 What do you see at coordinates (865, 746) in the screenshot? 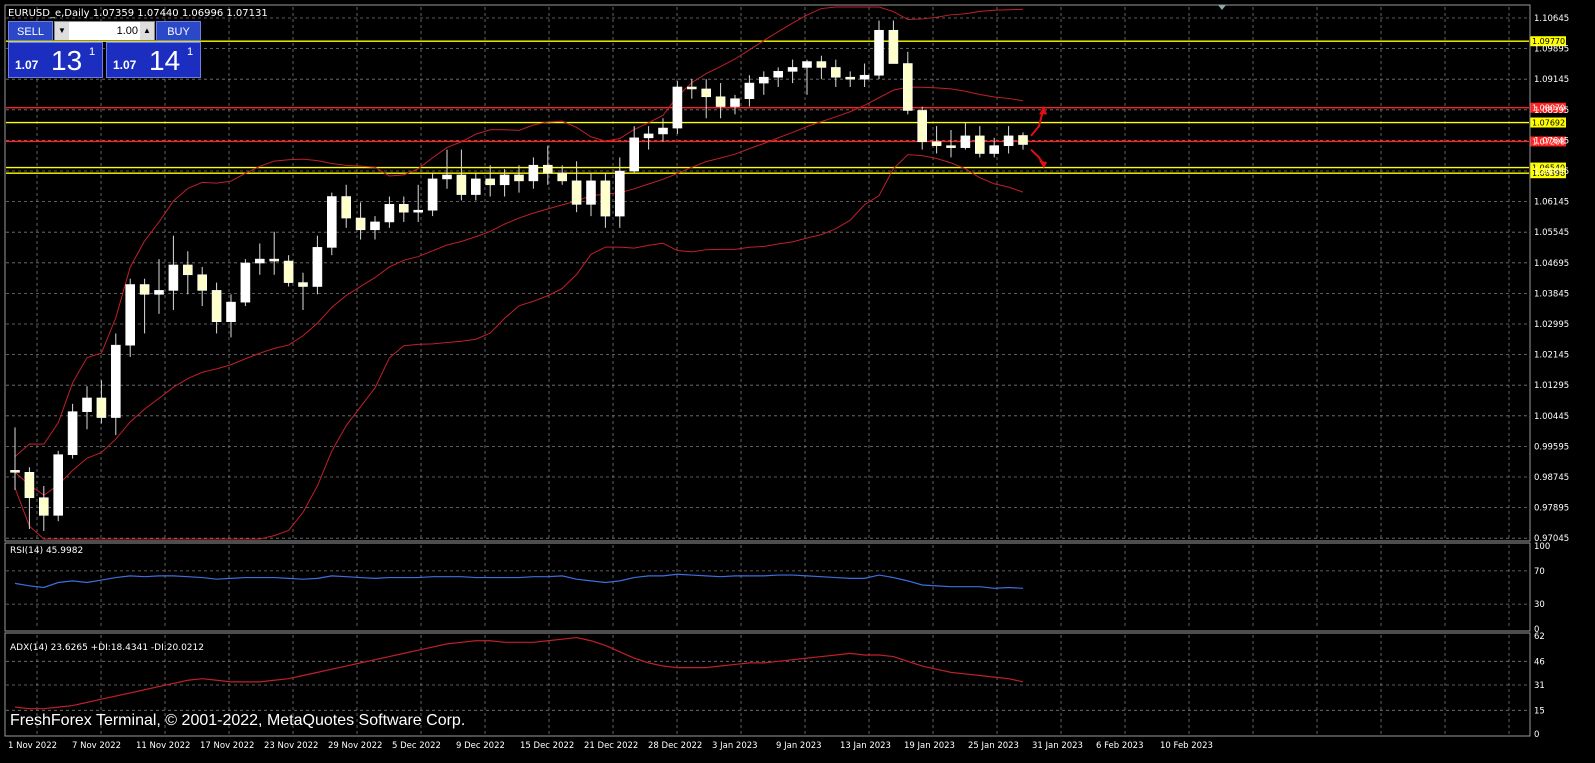
I see `time-axis-label: 13 Jan 2023` at bounding box center [865, 746].